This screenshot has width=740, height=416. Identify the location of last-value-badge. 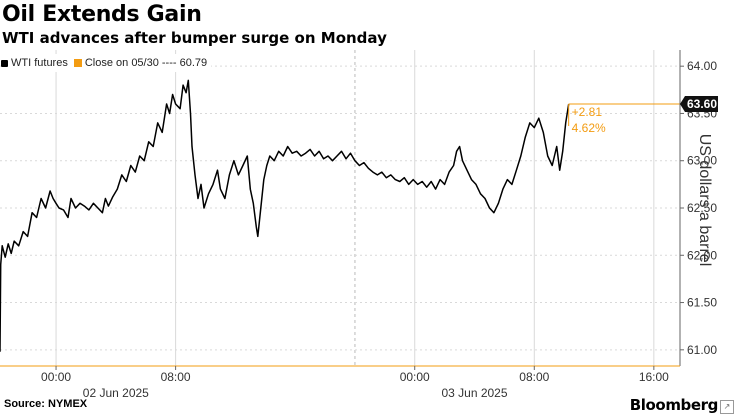
(699, 104).